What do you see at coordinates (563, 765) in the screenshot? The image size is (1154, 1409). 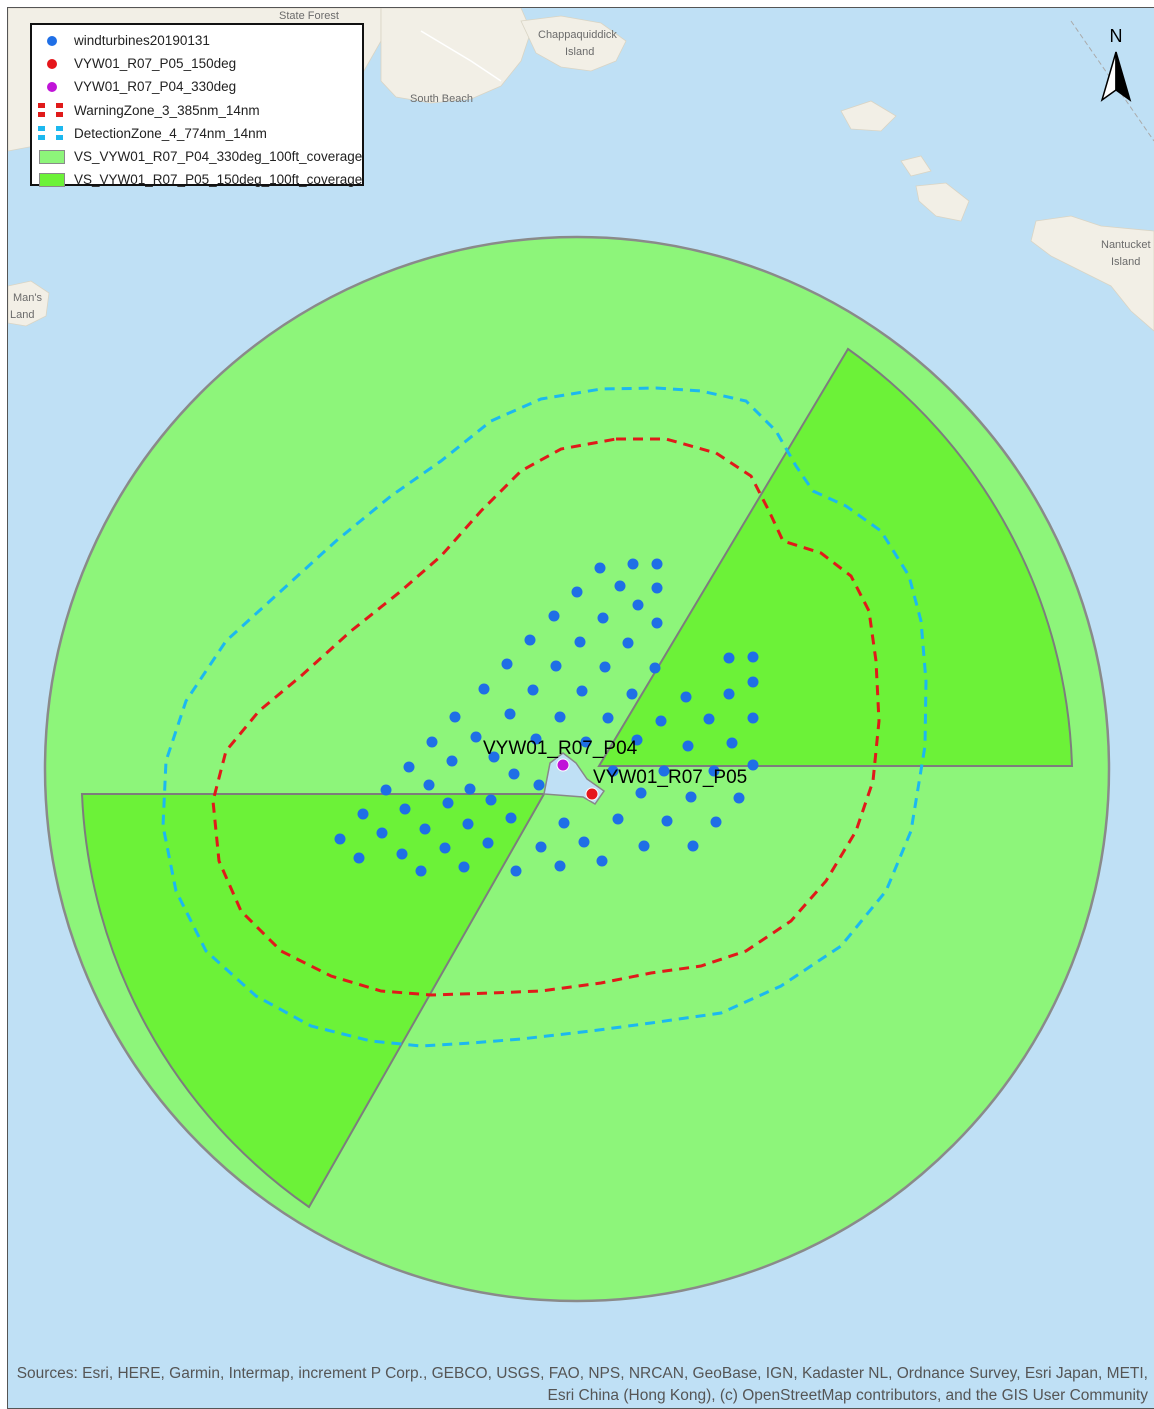 I see `p04-radar-point` at bounding box center [563, 765].